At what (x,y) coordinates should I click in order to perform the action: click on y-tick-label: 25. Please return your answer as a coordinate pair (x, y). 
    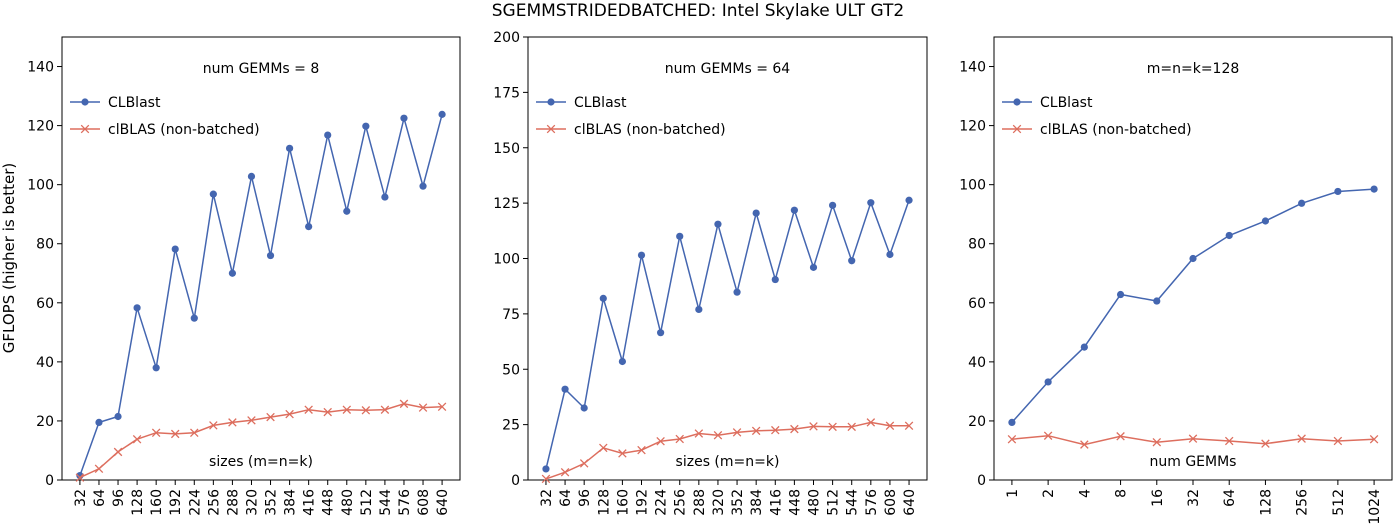
    Looking at the image, I should click on (511, 426).